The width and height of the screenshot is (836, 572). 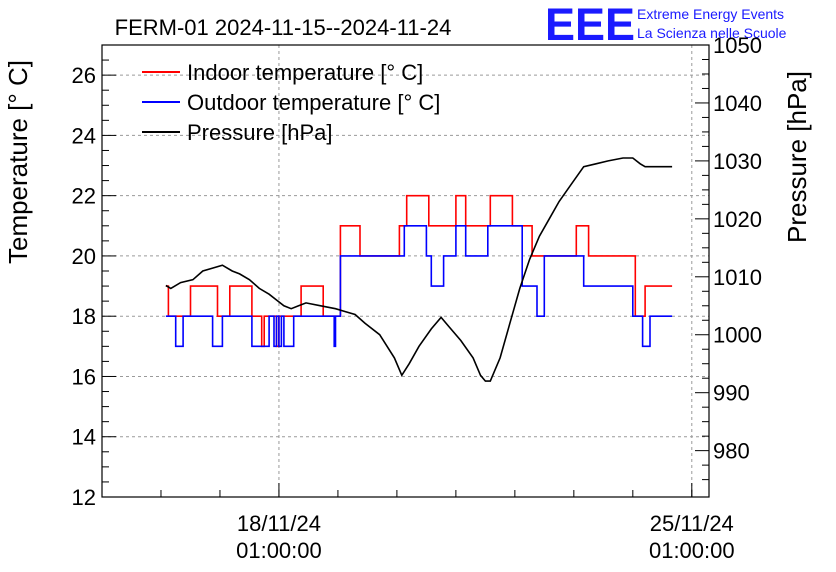 I want to click on legend-indoor-label: Indoor temperature [° C], so click(x=305, y=72).